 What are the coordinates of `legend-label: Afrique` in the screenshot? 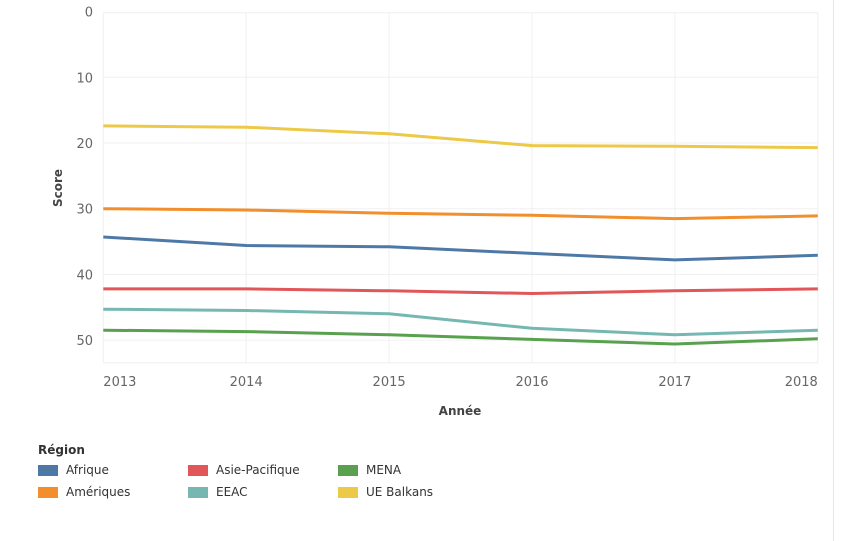 It's located at (87, 470).